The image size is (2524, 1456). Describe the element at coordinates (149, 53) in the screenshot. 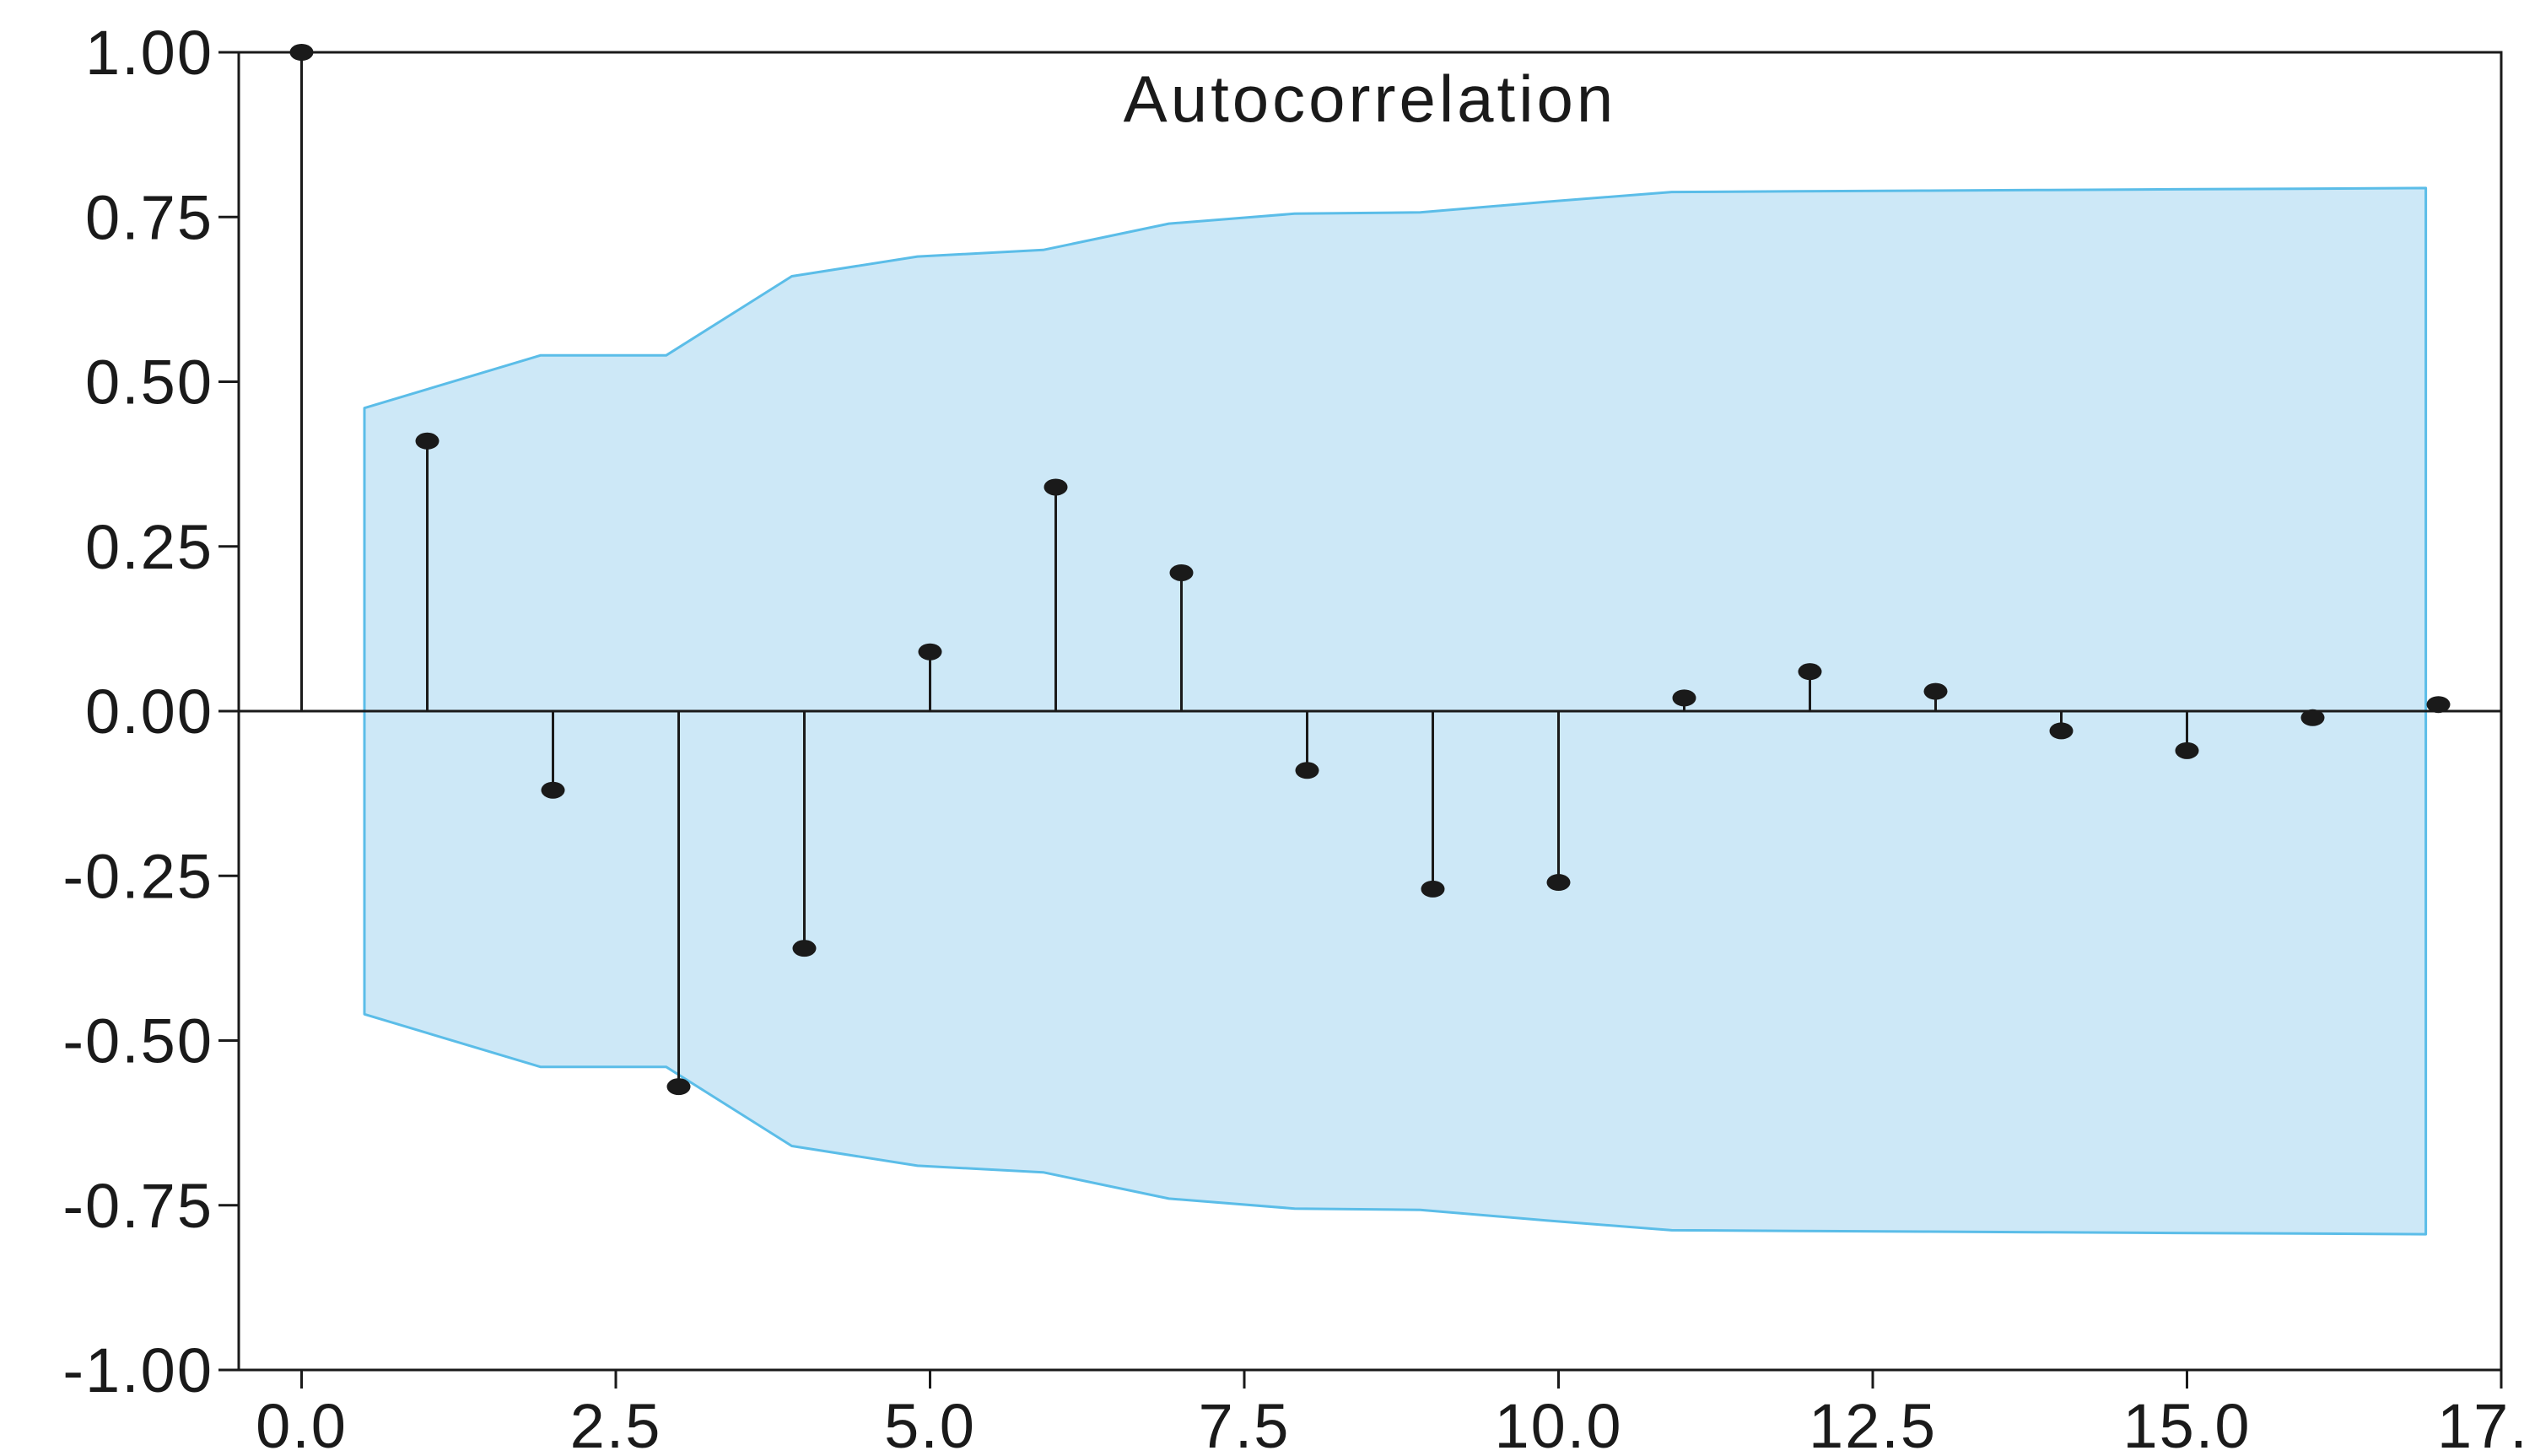

I see `y-tick-label: 1.00` at that location.